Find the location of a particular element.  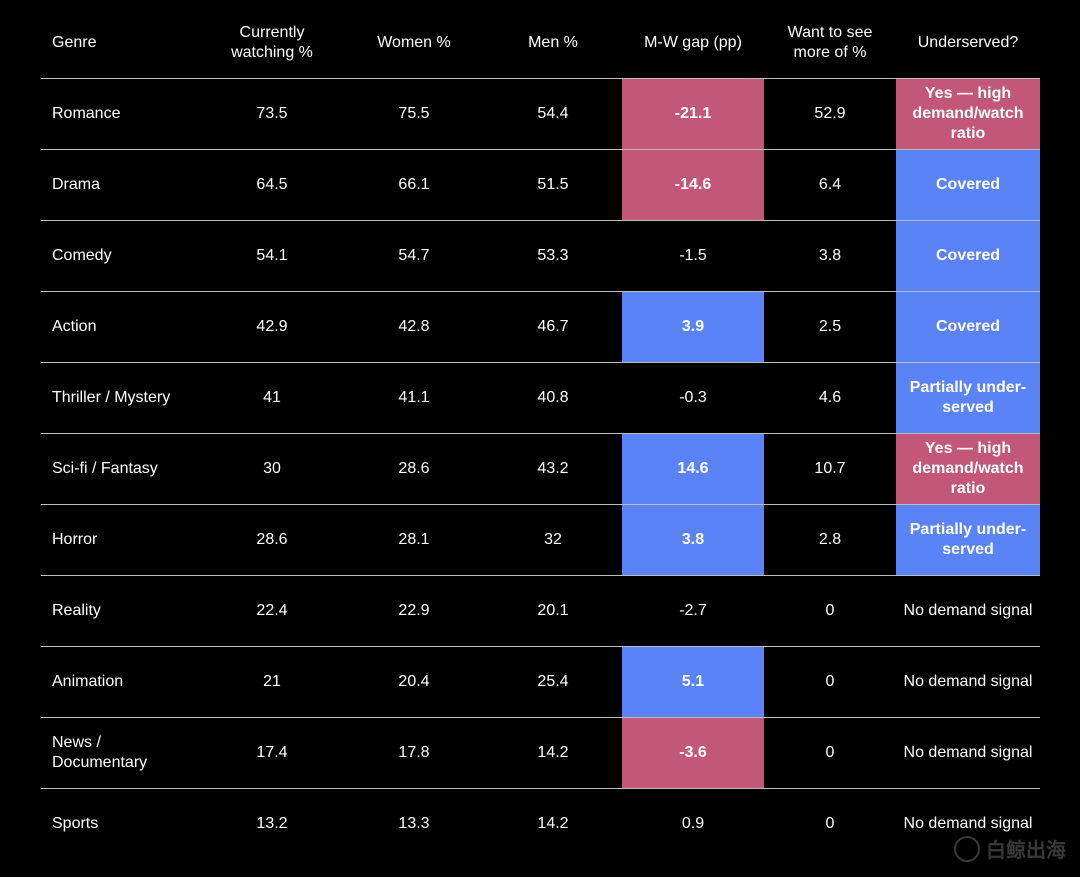

watermark: 白鲸出海 is located at coordinates (1010, 848).